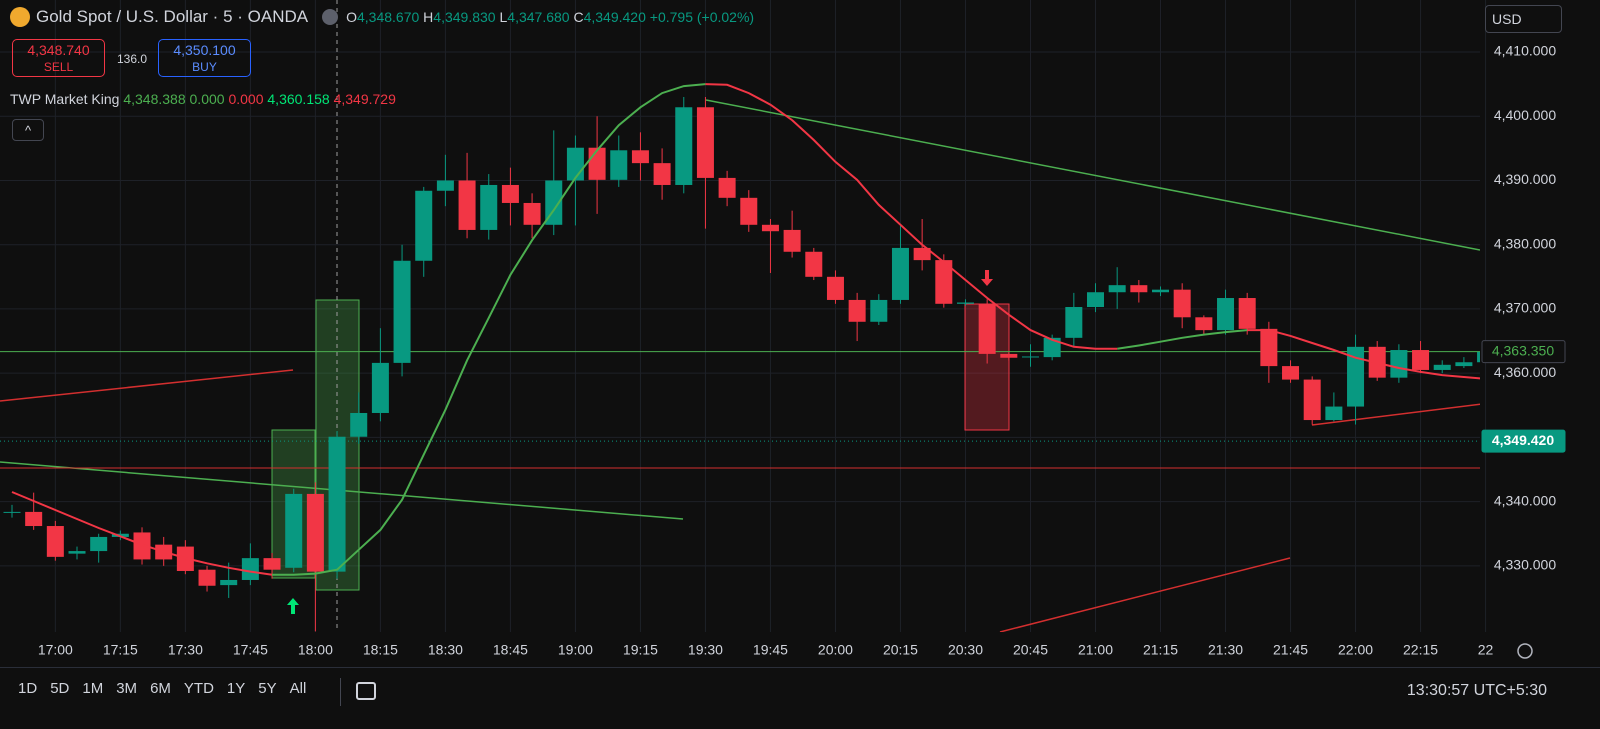  What do you see at coordinates (298, 688) in the screenshot?
I see `range-button: All` at bounding box center [298, 688].